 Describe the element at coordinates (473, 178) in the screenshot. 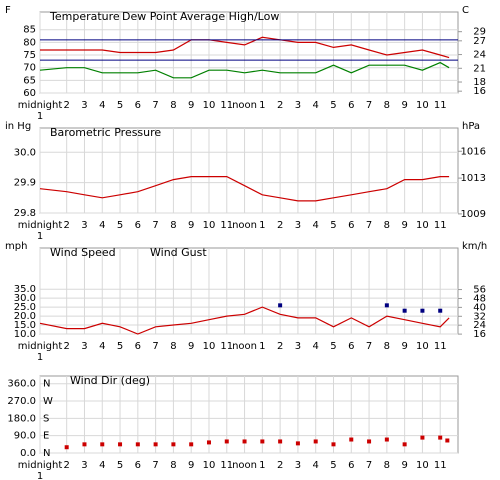

I see `y2-tick-label: 1013` at that location.